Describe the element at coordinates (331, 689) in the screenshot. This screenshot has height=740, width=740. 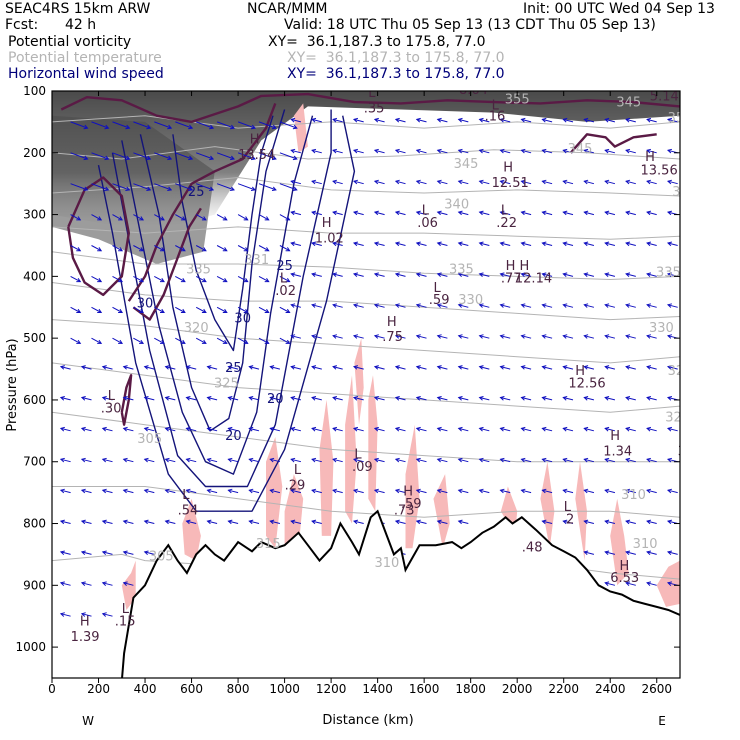
I see `x-tick-label: 1200` at that location.